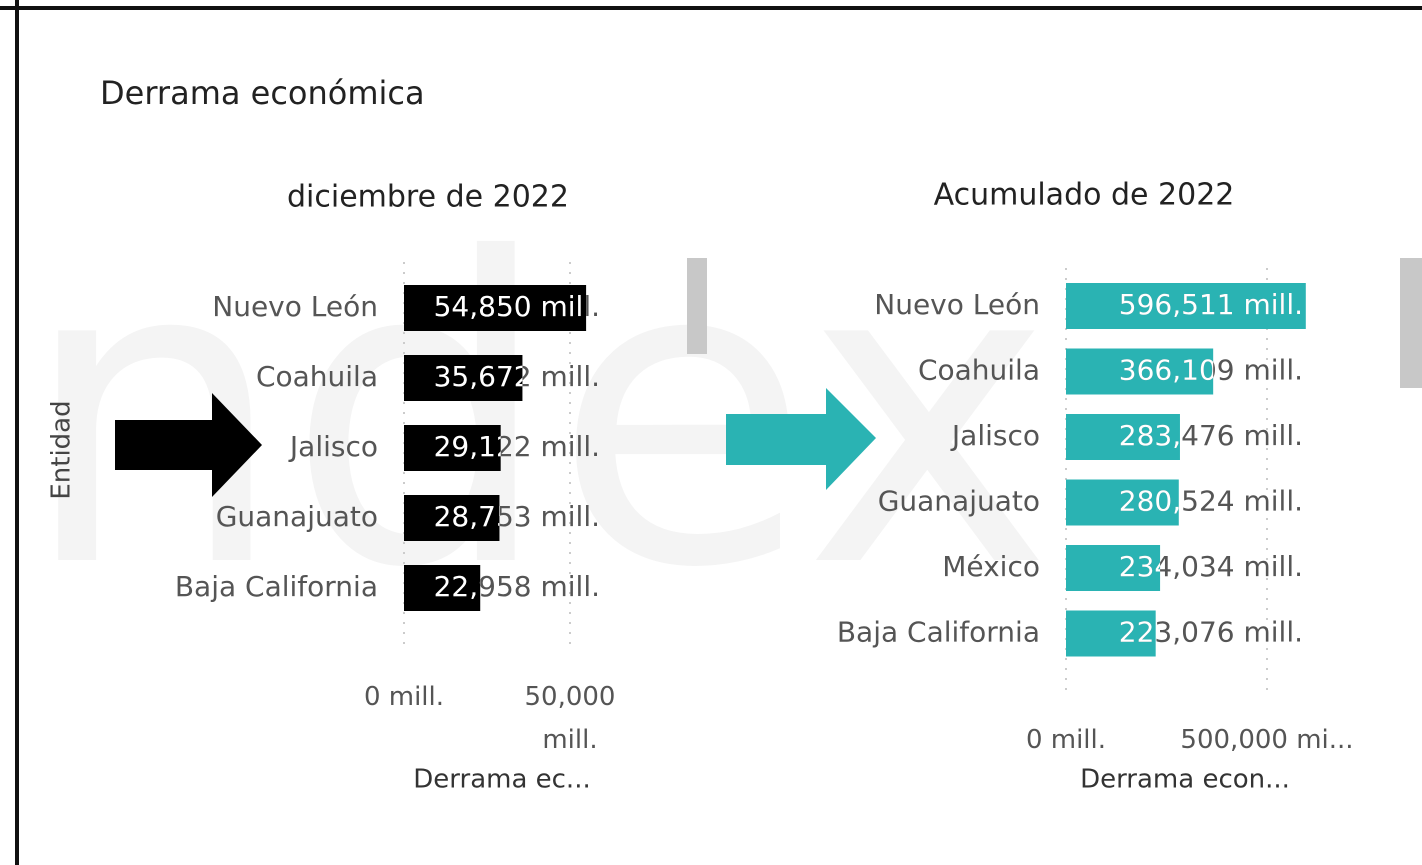 The width and height of the screenshot is (1422, 865). What do you see at coordinates (262, 93) in the screenshot?
I see `page-title: Derrama económica` at bounding box center [262, 93].